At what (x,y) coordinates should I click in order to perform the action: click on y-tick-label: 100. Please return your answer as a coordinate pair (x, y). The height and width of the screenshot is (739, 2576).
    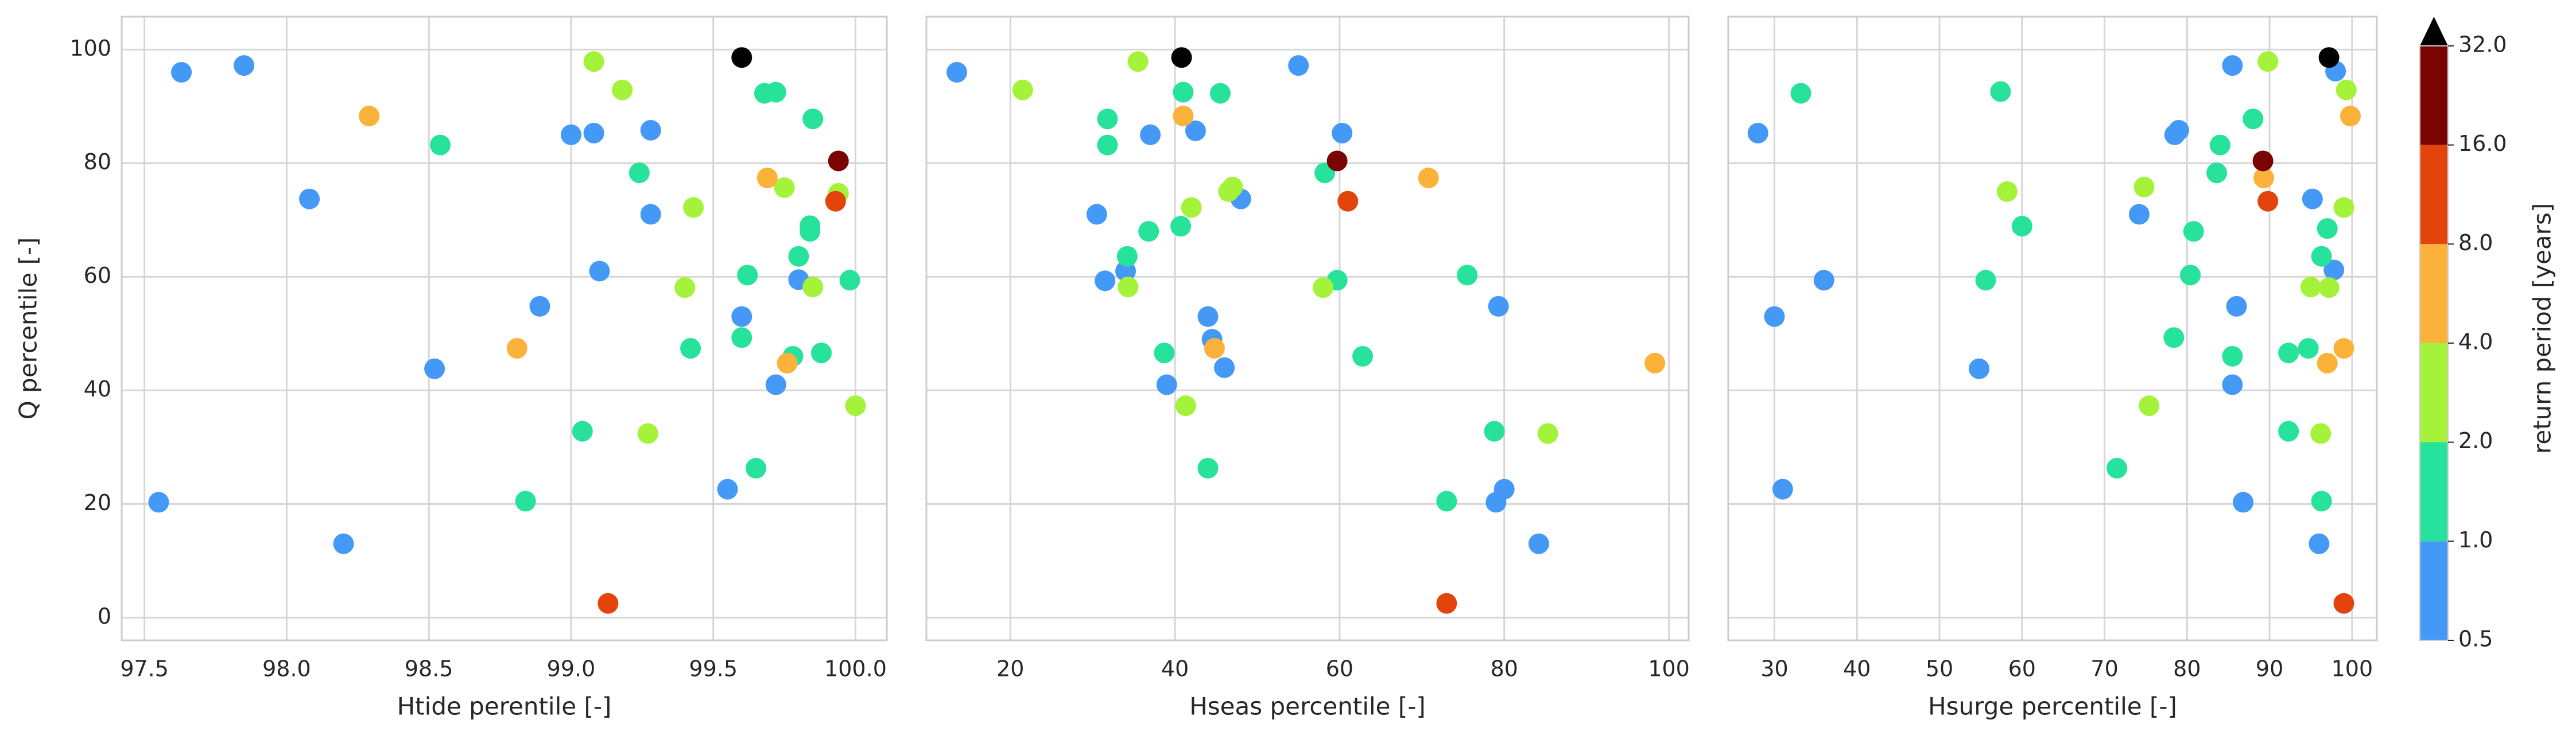
    Looking at the image, I should click on (90, 49).